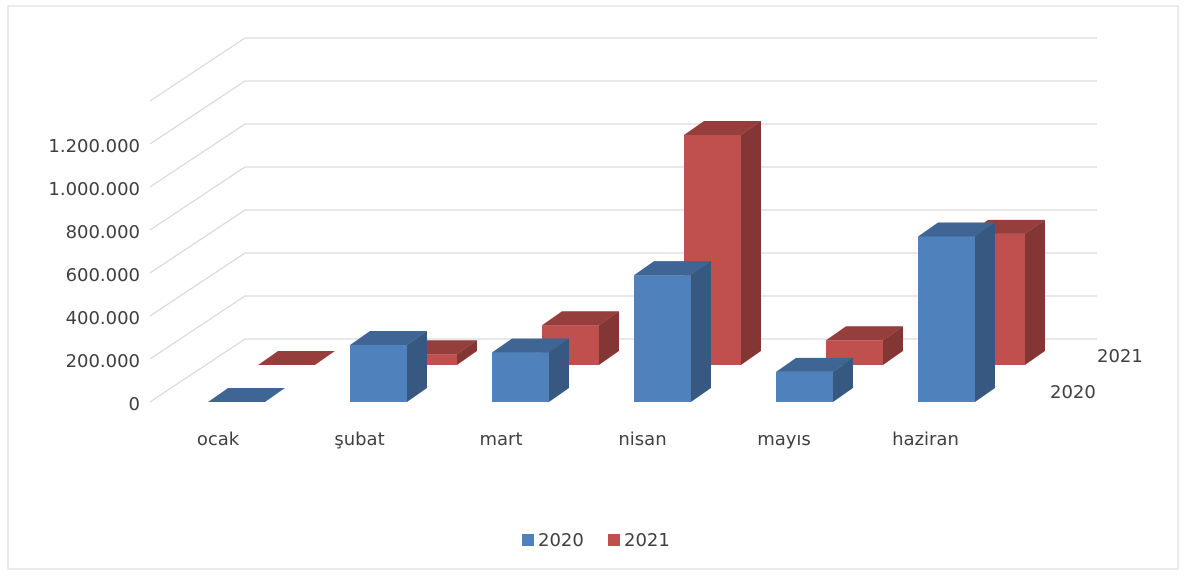 The image size is (1188, 581). Describe the element at coordinates (103, 275) in the screenshot. I see `y-tick-label: 600.000` at that location.